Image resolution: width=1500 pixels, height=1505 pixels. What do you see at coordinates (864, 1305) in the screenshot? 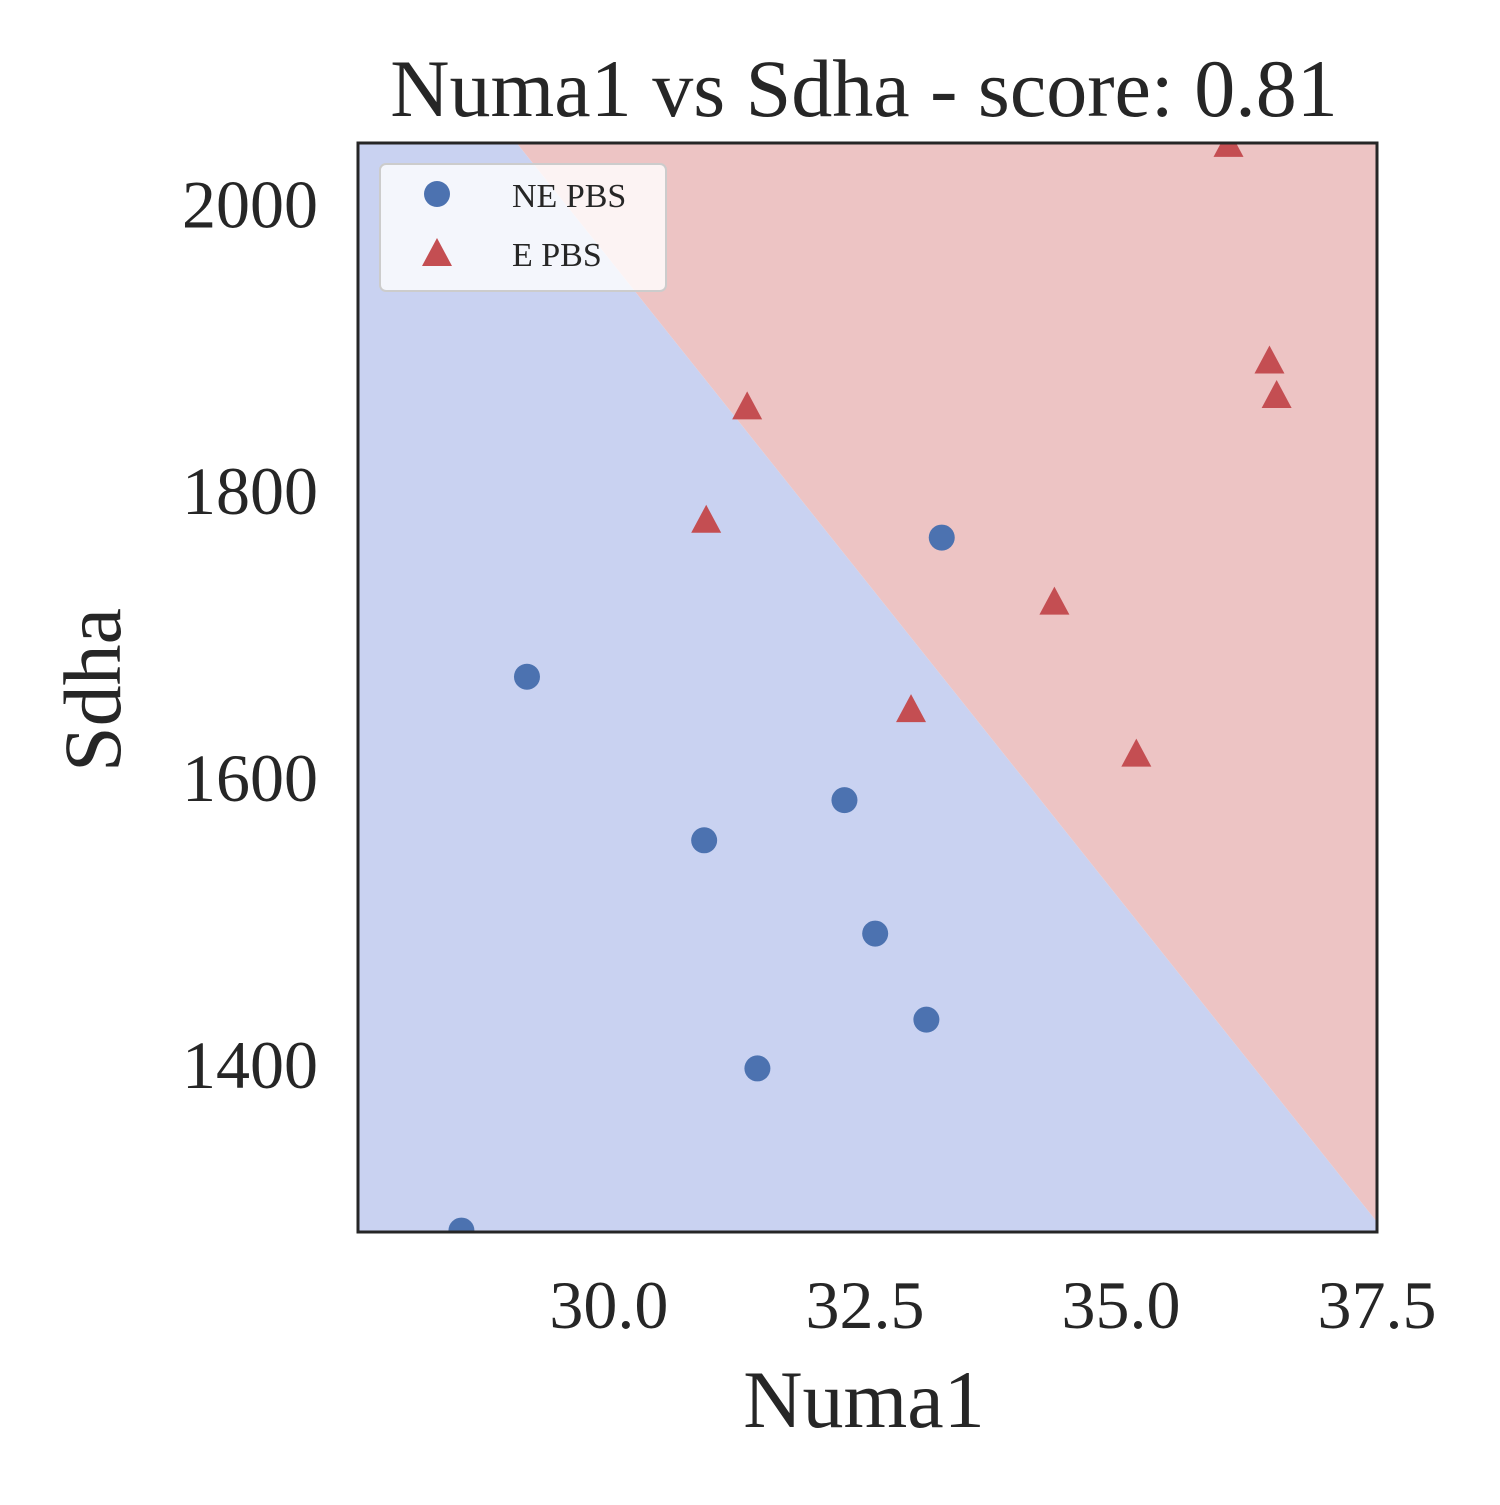
I see `x-tick-label: 32.5` at bounding box center [864, 1305].